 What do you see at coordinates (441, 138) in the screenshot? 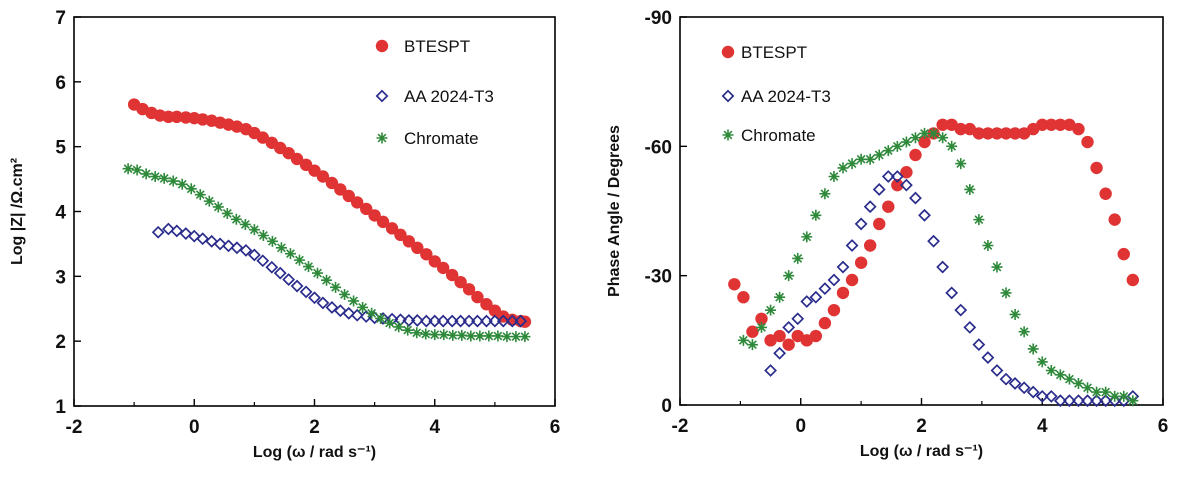
I see `legend-label: Chromate` at bounding box center [441, 138].